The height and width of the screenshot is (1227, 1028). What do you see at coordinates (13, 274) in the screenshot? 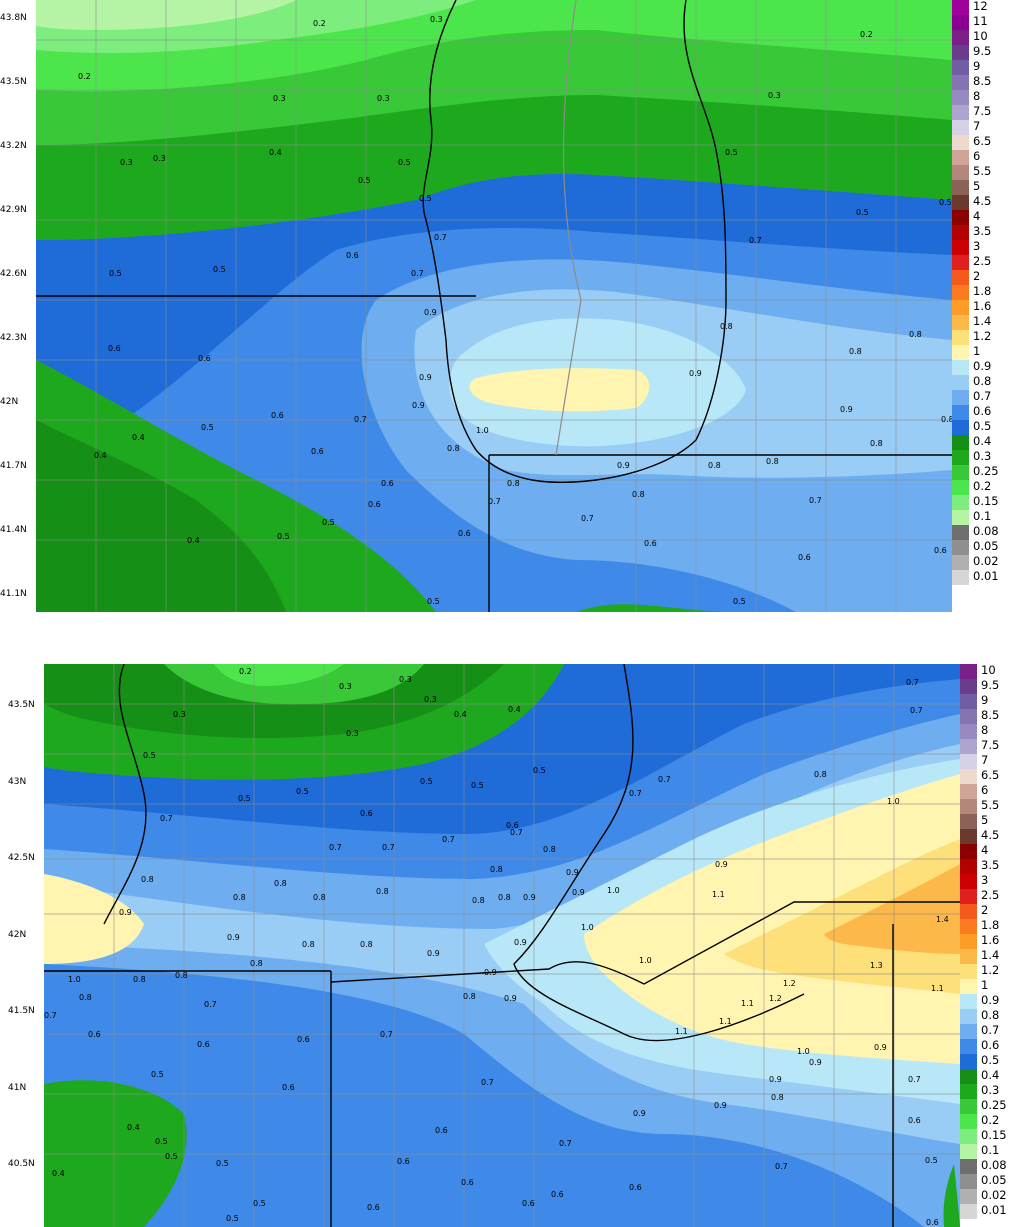
I see `latitude-label: 42.6N` at bounding box center [13, 274].